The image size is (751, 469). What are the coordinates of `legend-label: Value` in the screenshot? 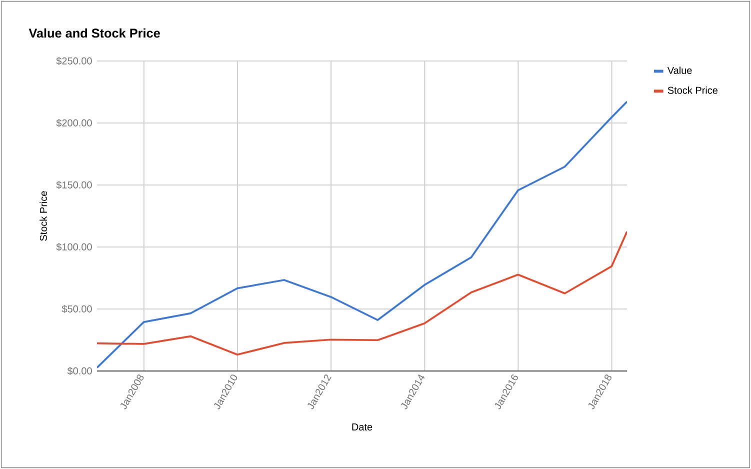 It's located at (679, 70).